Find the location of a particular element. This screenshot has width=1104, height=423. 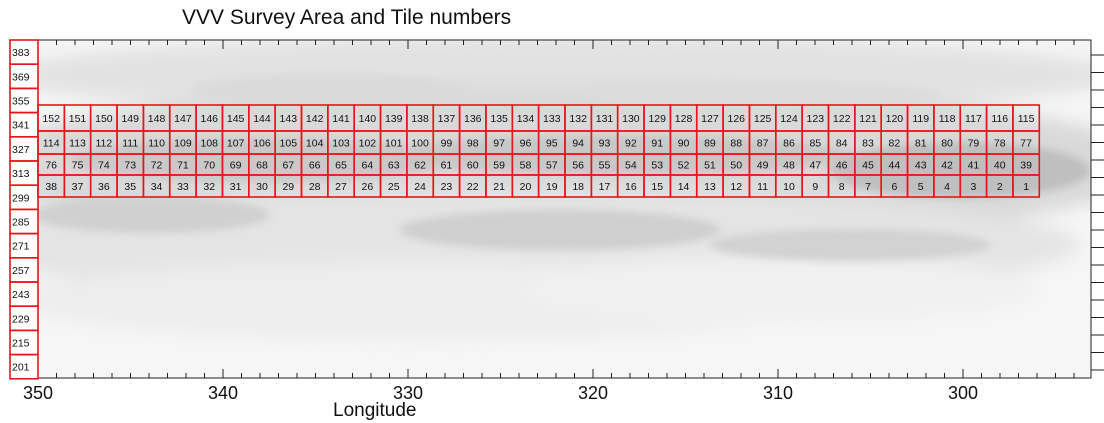

tile-number: 103 is located at coordinates (341, 144).